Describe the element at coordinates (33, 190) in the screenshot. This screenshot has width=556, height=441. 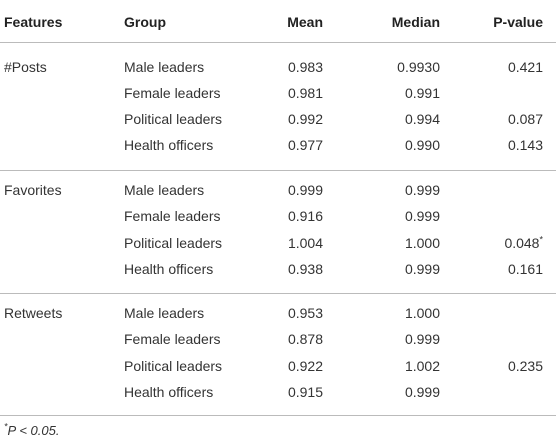
I see `feature-label: Favorites` at that location.